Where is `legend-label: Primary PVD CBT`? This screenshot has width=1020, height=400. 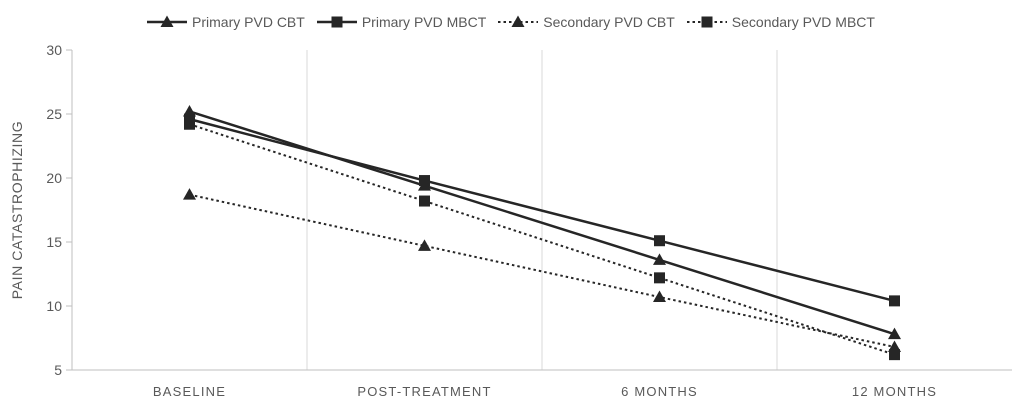 legend-label: Primary PVD CBT is located at coordinates (248, 22).